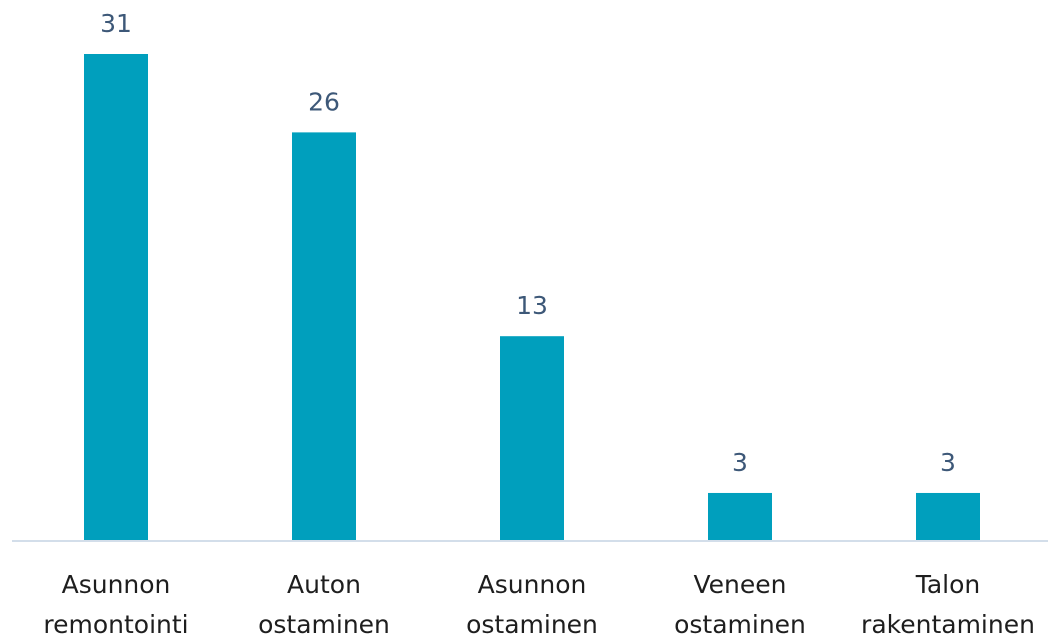  I want to click on value-label: 13, so click(532, 305).